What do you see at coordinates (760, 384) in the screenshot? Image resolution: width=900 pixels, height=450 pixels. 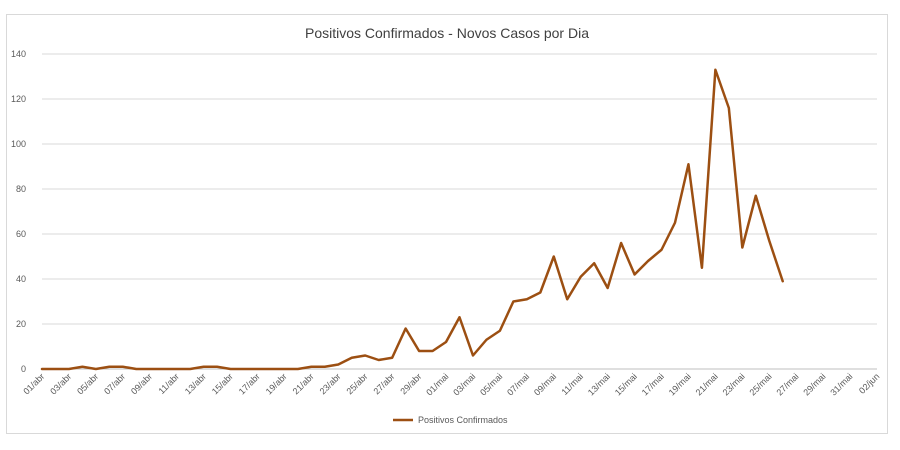 I see `x-tick-label: 25/mai` at bounding box center [760, 384].